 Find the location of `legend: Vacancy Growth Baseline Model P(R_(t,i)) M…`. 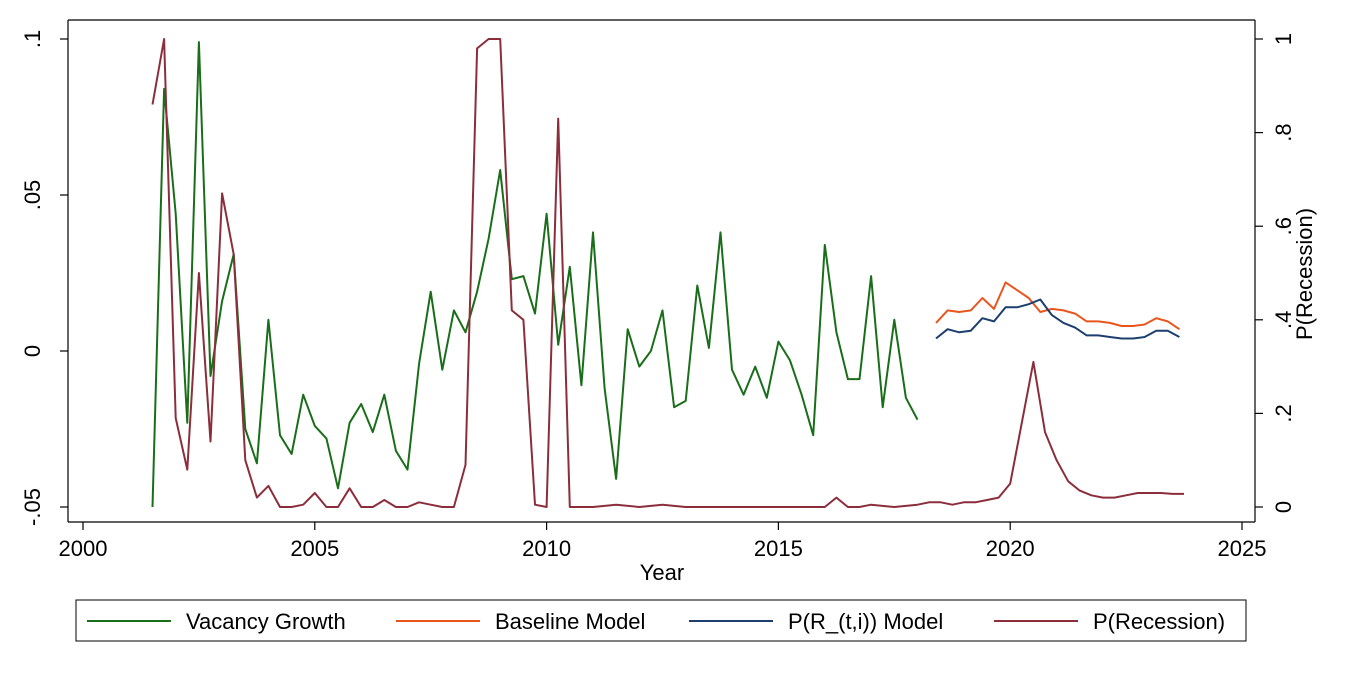

legend: Vacancy Growth Baseline Model P(R_(t,i)) M… is located at coordinates (656, 621).